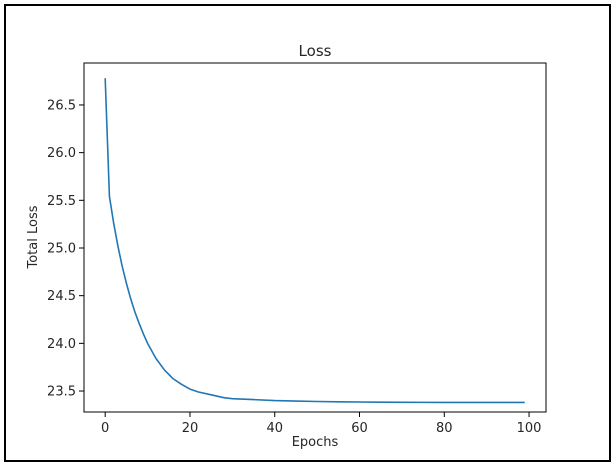 The image size is (615, 466). What do you see at coordinates (61, 201) in the screenshot?
I see `y-tick-label: 25.5` at bounding box center [61, 201].